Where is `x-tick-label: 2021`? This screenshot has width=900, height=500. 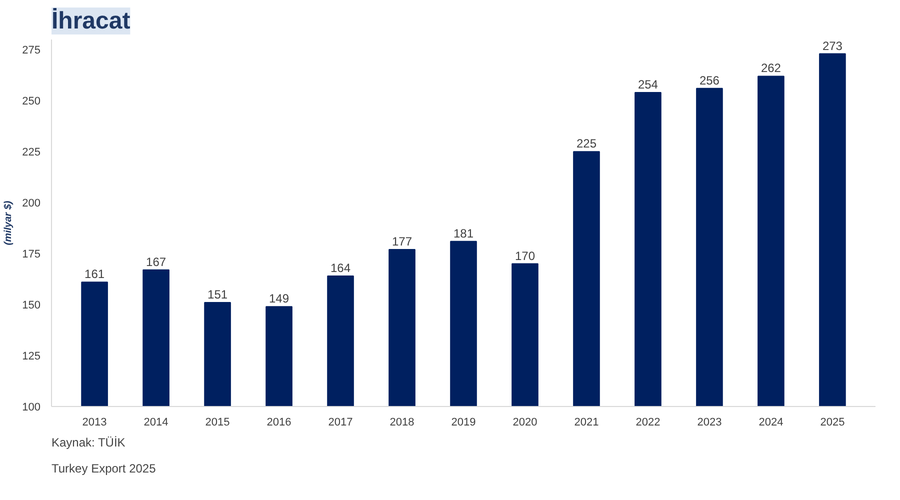
x-tick-label: 2021 is located at coordinates (586, 422).